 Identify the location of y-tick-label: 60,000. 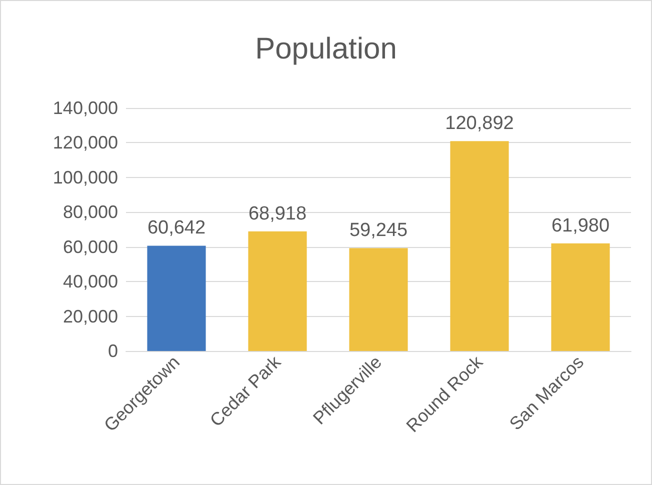
(90, 246).